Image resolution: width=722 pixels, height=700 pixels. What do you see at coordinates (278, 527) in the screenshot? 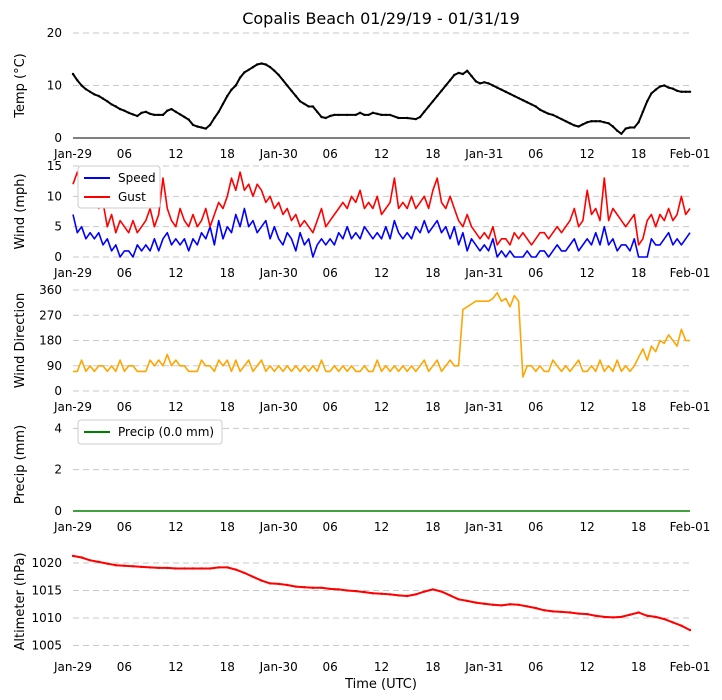
I see `precip-xtick-label: Jan-30` at bounding box center [278, 527].